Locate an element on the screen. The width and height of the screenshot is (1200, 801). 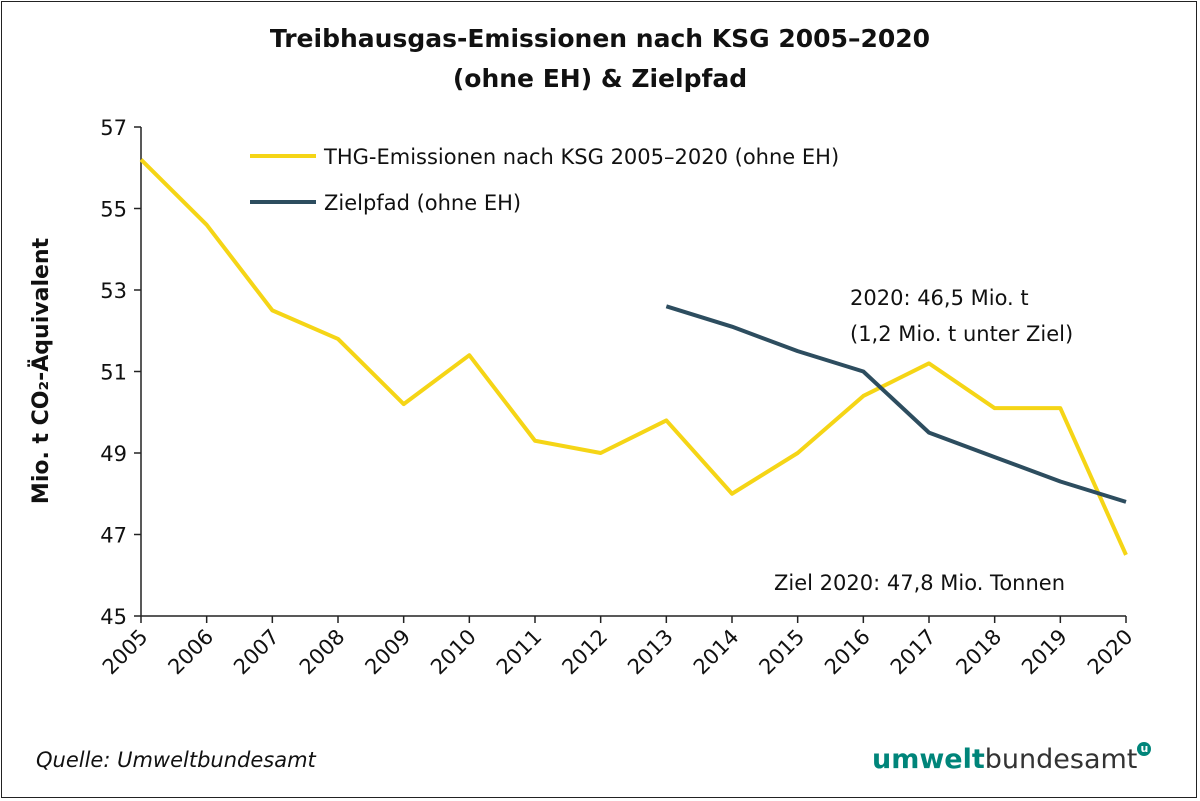
x-tick-label: 2018 is located at coordinates (978, 652).